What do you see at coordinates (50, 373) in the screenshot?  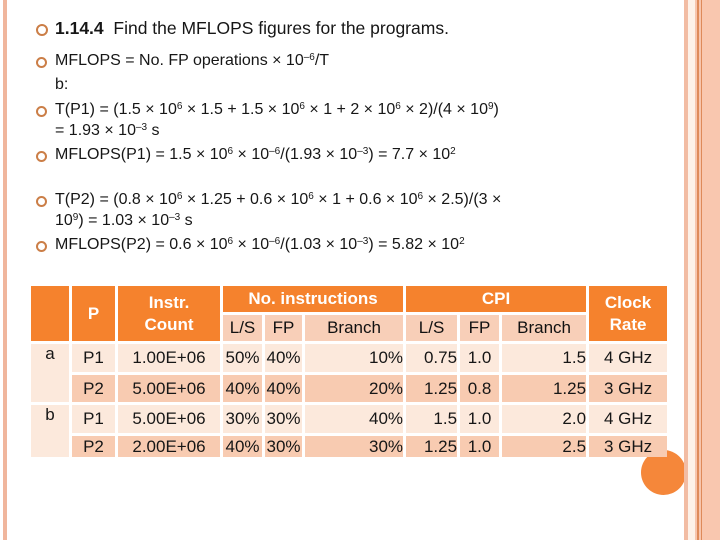 I see `row-label-cell: a` at bounding box center [50, 373].